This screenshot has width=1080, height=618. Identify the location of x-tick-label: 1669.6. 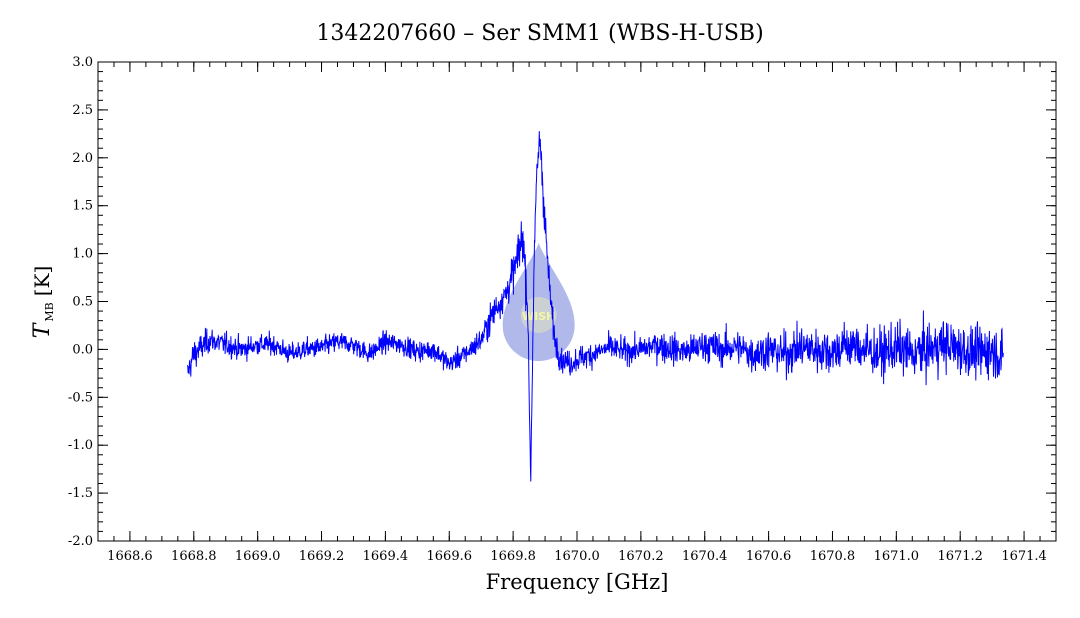
(450, 556).